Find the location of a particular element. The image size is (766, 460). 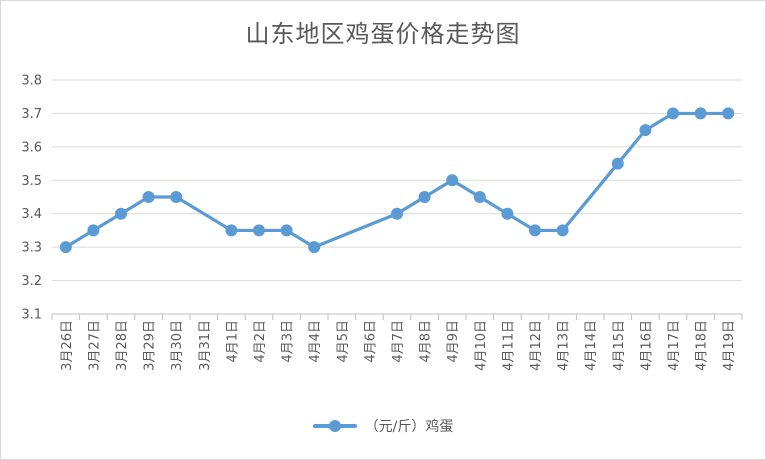

y-tick-label: 3.4 is located at coordinates (31, 214).